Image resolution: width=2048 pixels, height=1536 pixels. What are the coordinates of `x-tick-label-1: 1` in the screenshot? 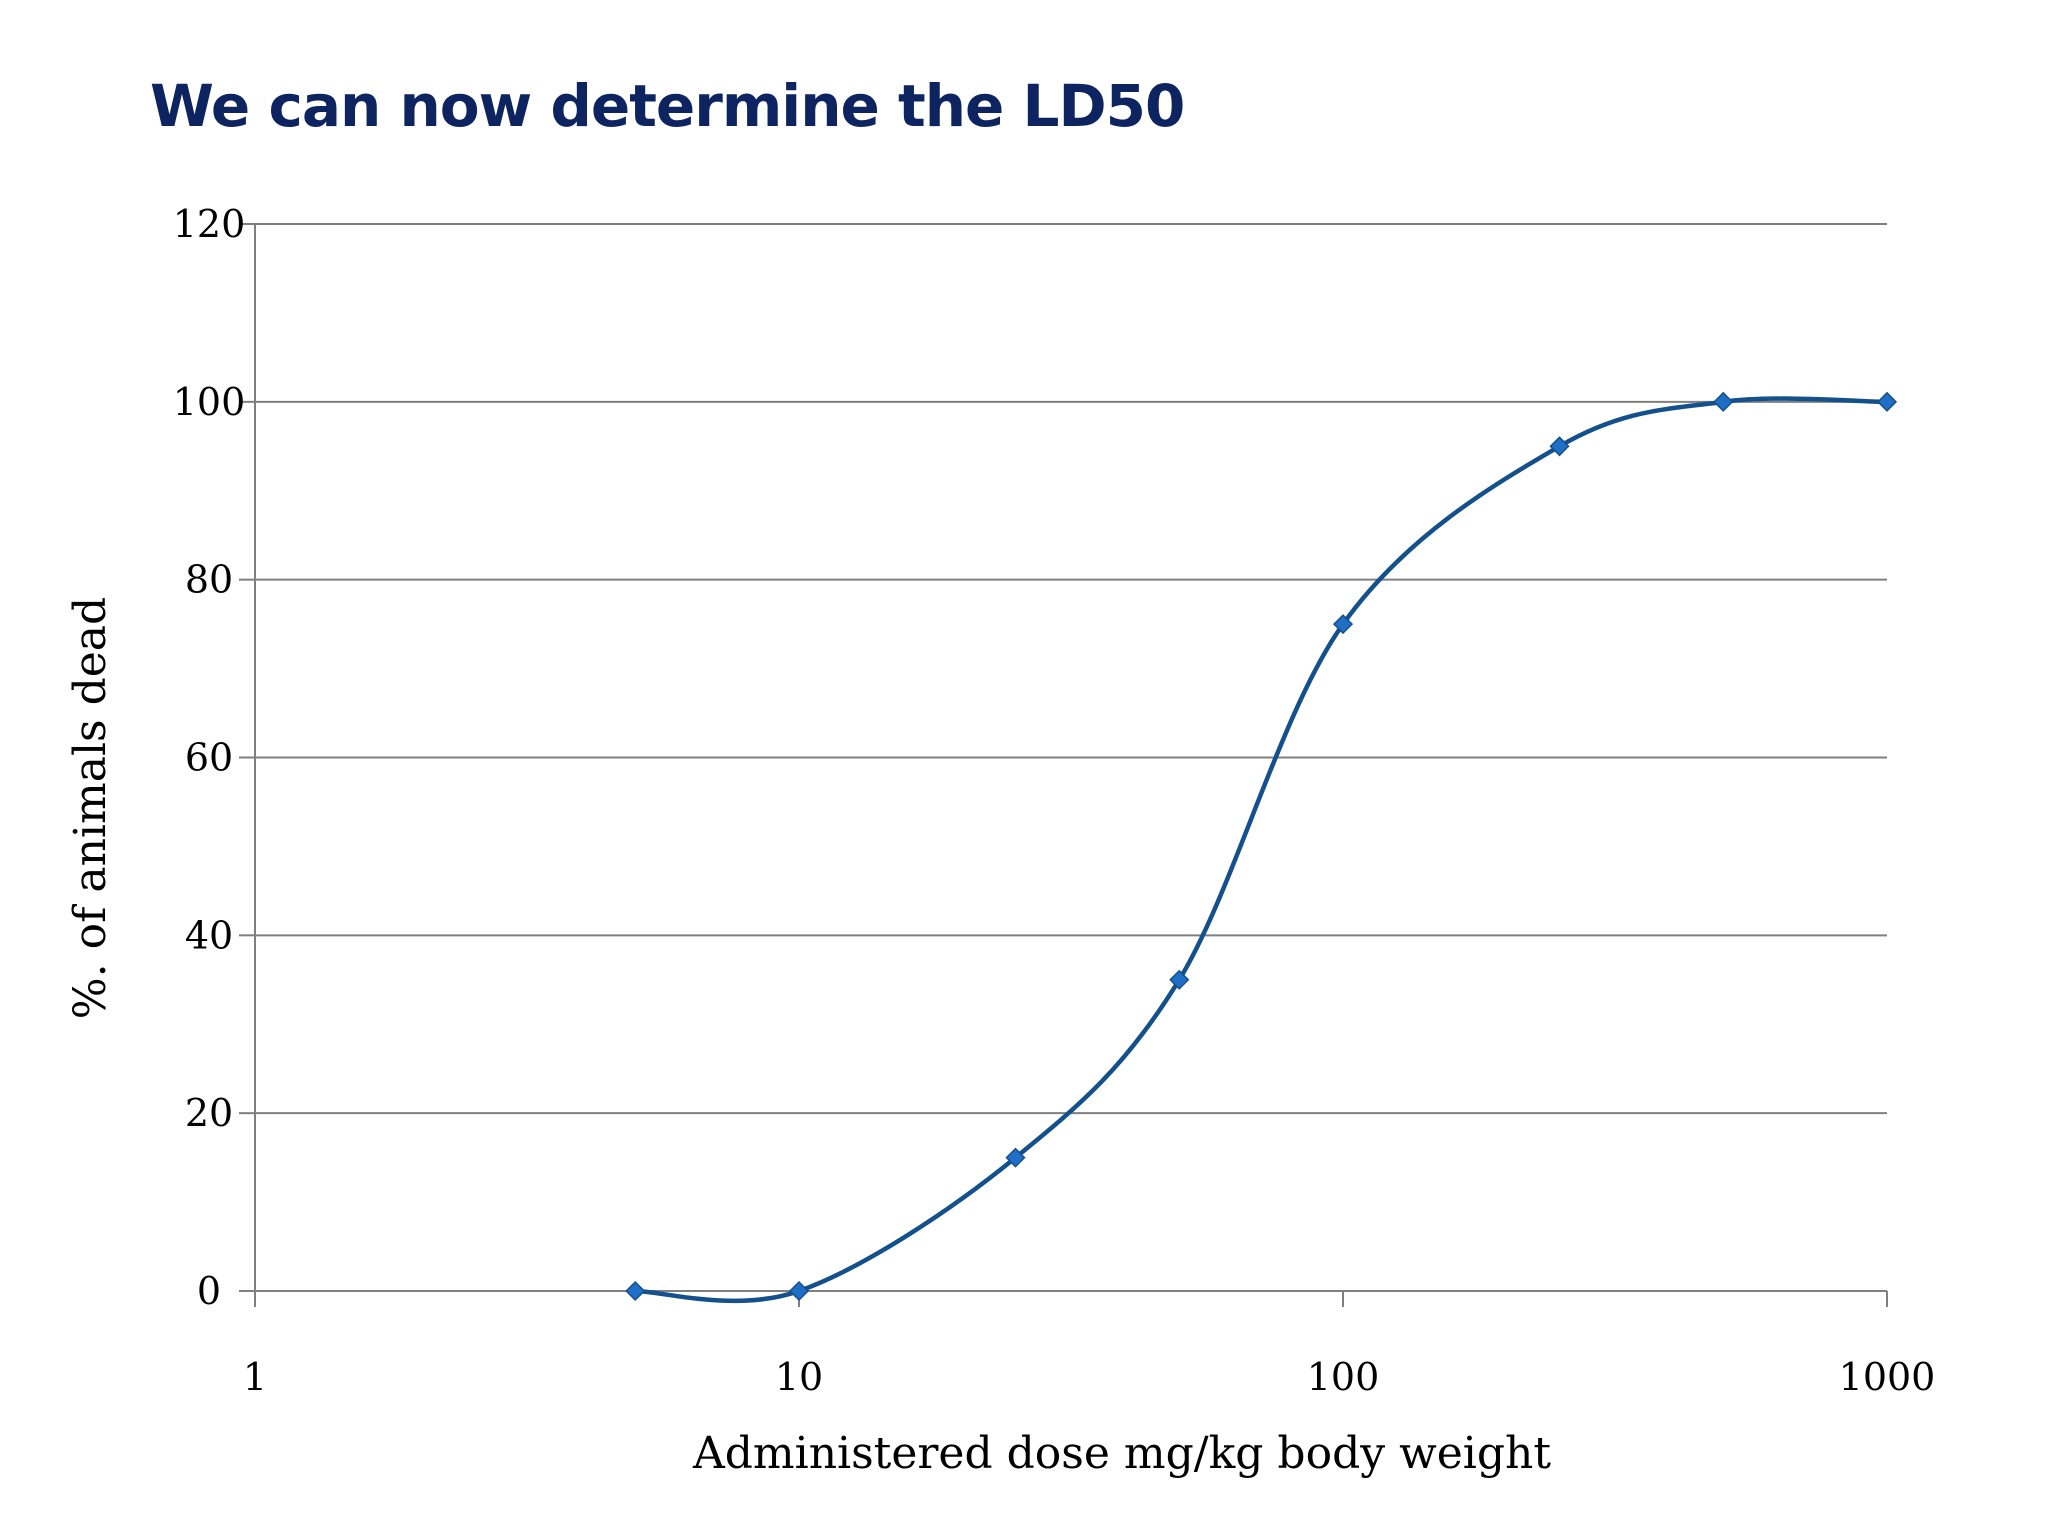 It's located at (255, 1377).